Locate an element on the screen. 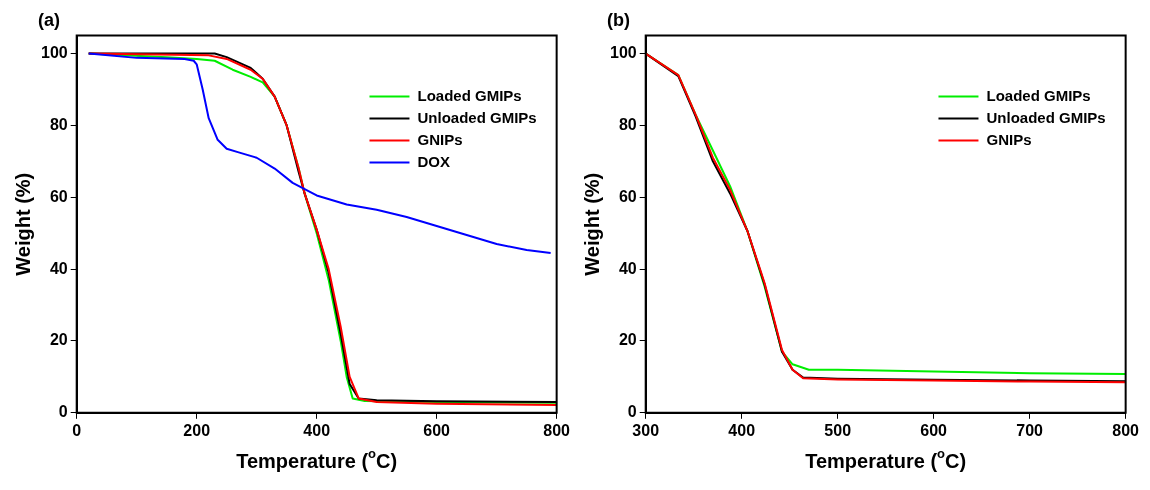  chart-title: (a) is located at coordinates (49, 19).